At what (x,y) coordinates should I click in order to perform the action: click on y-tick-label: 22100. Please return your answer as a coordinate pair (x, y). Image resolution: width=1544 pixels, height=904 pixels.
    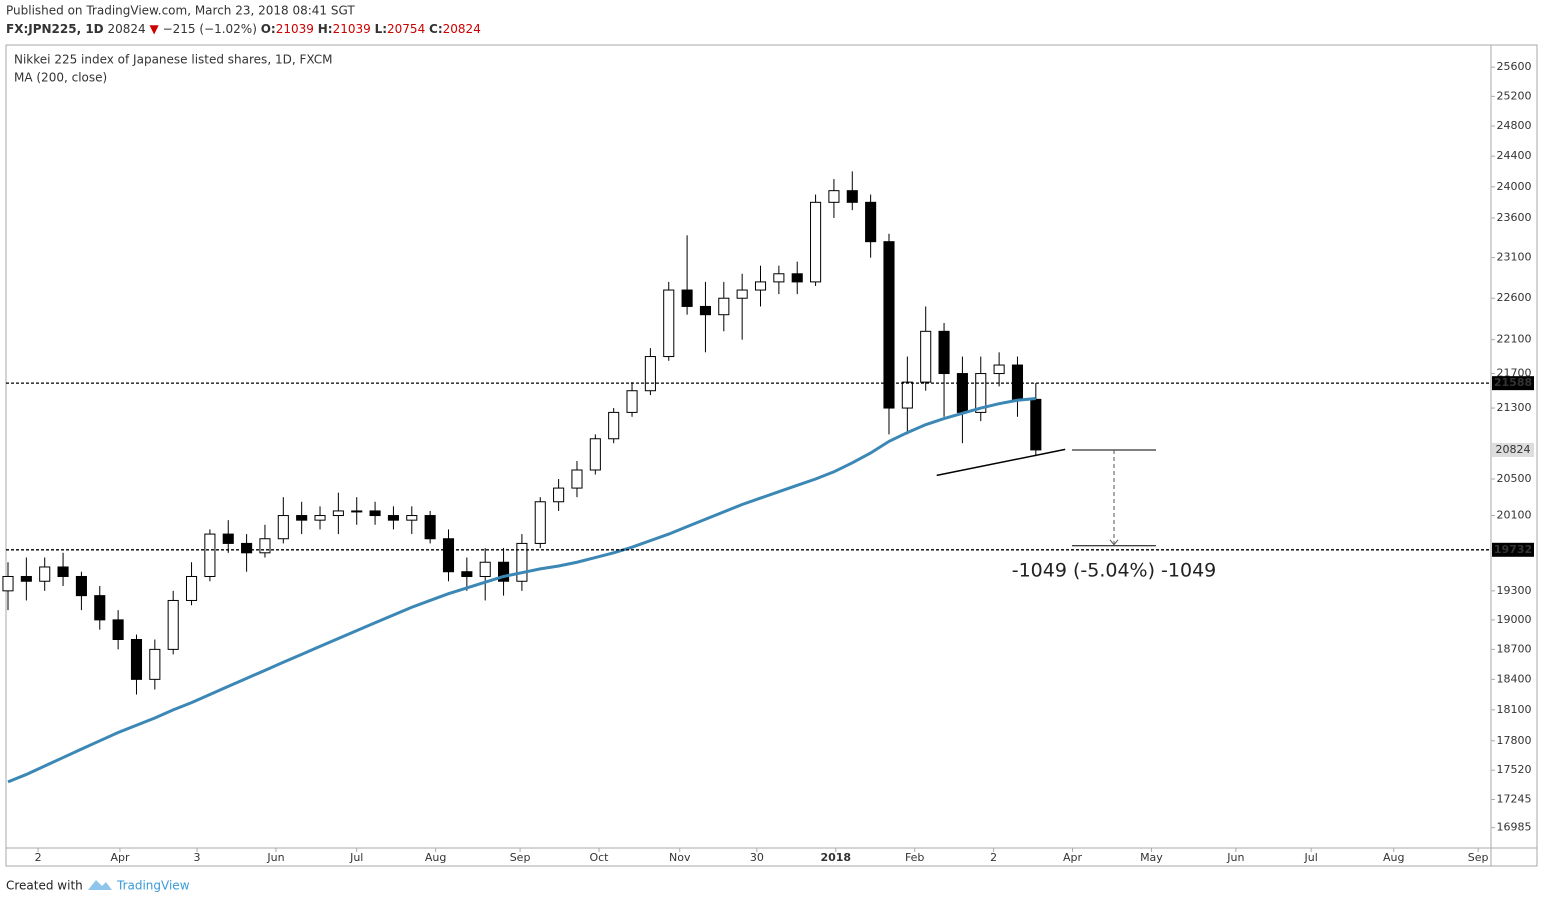
    Looking at the image, I should click on (1514, 339).